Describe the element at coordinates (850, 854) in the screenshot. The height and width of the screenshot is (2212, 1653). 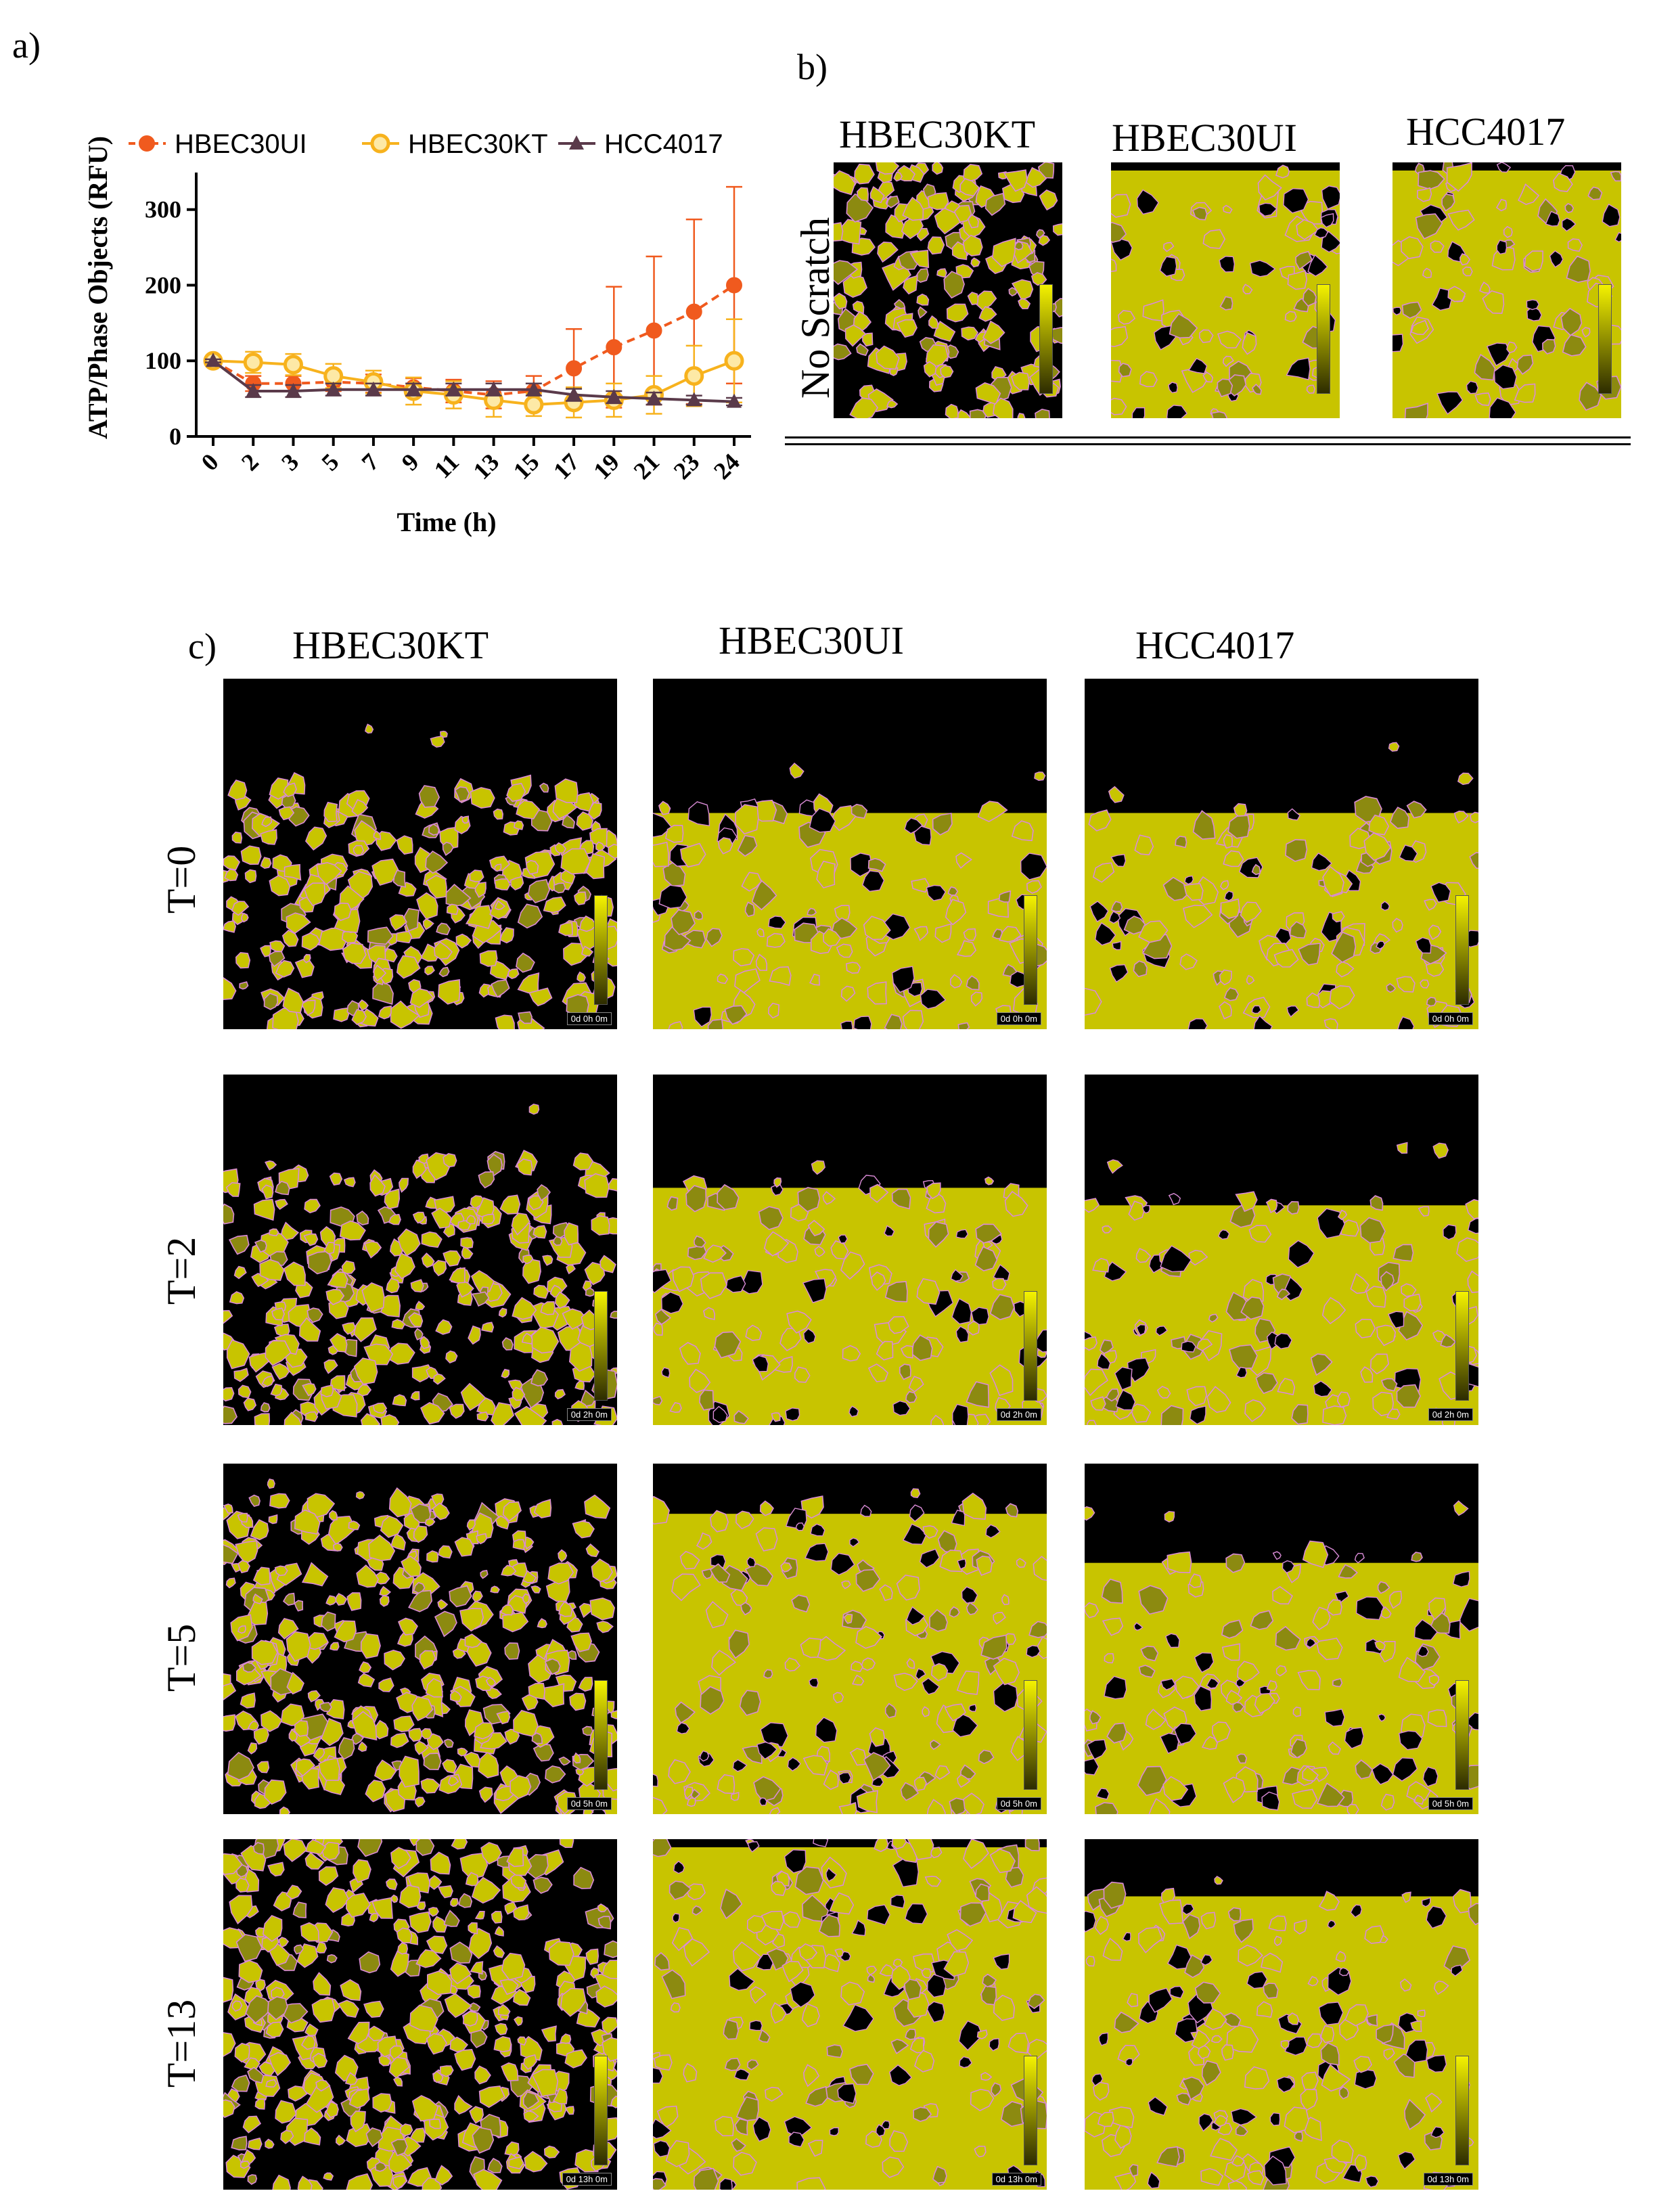
I see `micrograph-t0-hbec30ui: 0d 0h 0m` at that location.